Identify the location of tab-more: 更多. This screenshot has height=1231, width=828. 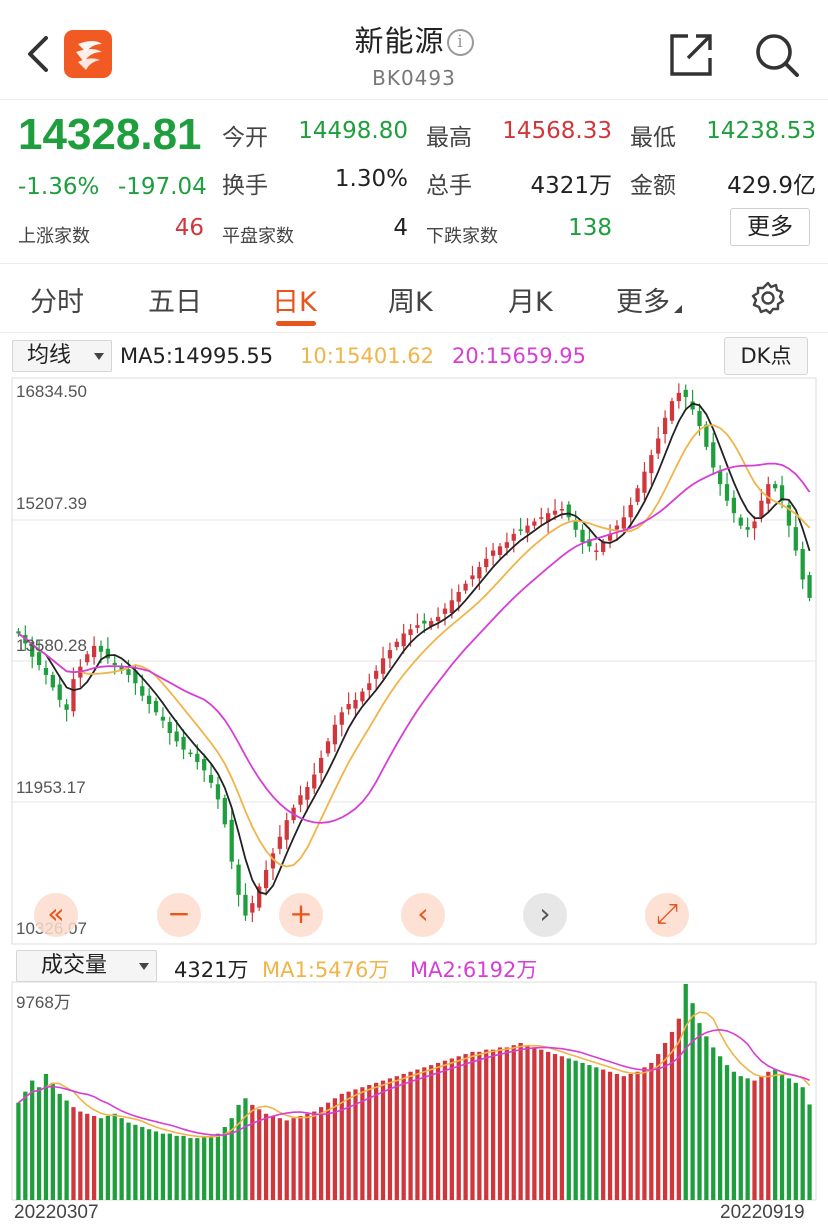
(649, 299).